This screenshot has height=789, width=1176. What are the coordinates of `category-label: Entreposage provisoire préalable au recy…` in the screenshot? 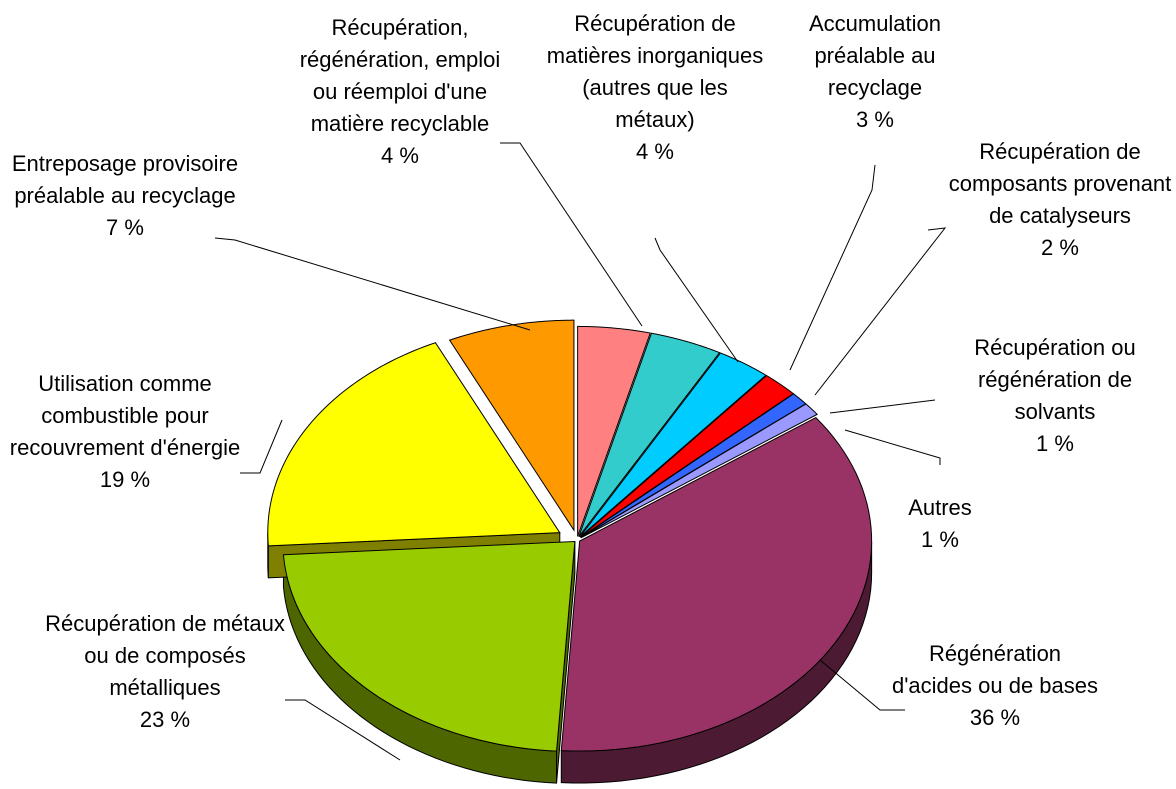 It's located at (125, 179).